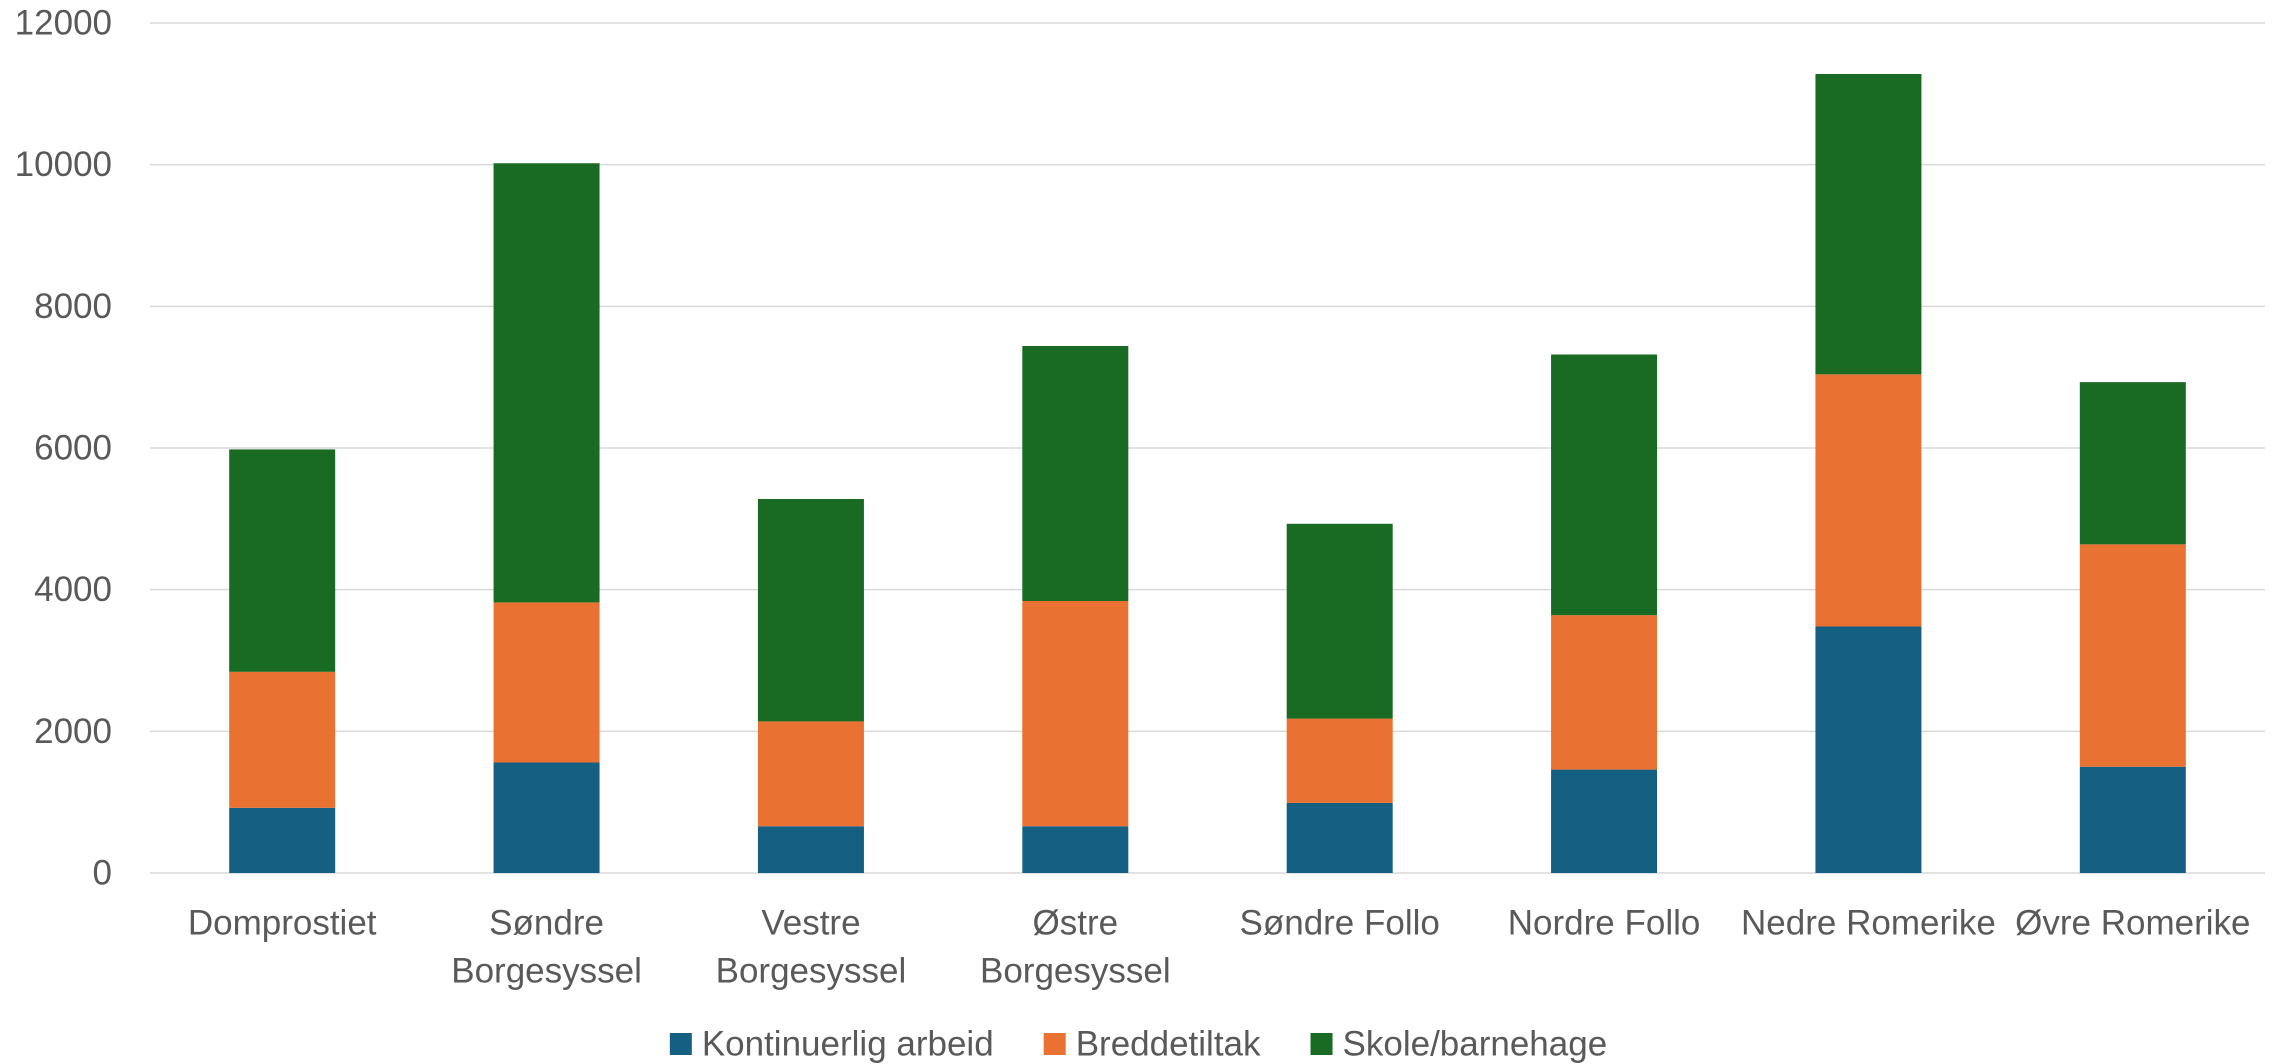 This screenshot has height=1064, width=2277. Describe the element at coordinates (63, 164) in the screenshot. I see `y-tick-label: 10000` at that location.